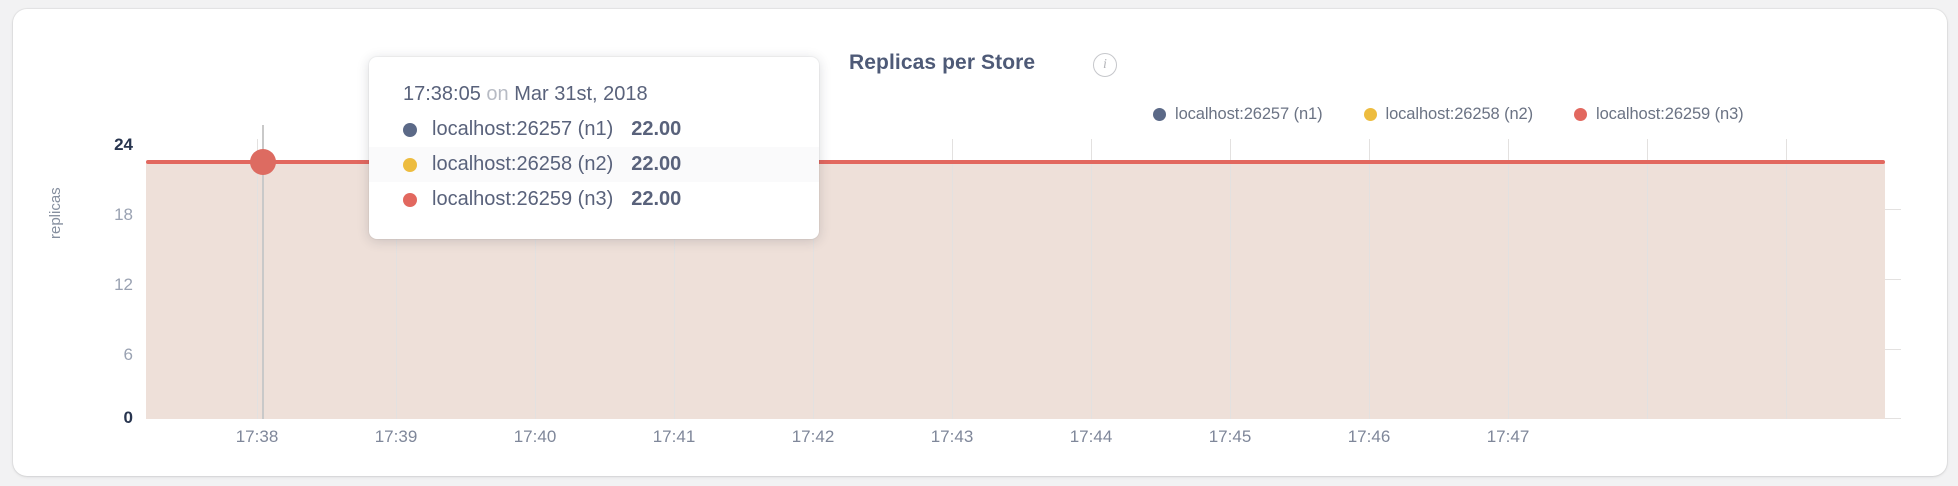 This screenshot has height=486, width=1958. I want to click on x-tick-label: 17:47, so click(1508, 436).